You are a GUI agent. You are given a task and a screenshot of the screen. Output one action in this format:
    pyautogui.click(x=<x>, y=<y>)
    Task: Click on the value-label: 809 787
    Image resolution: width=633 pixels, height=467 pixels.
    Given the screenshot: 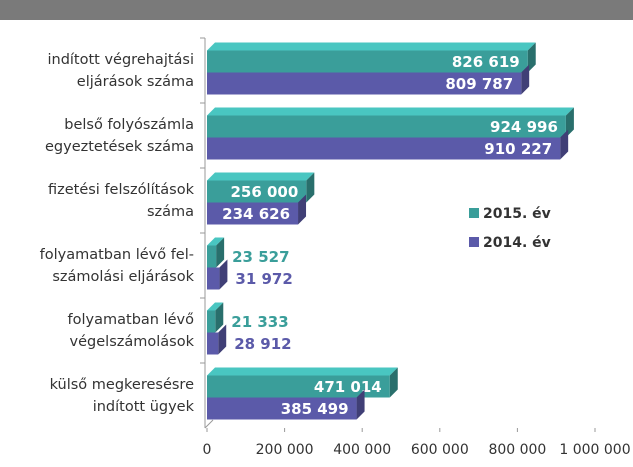 What is the action you would take?
    pyautogui.click(x=479, y=84)
    